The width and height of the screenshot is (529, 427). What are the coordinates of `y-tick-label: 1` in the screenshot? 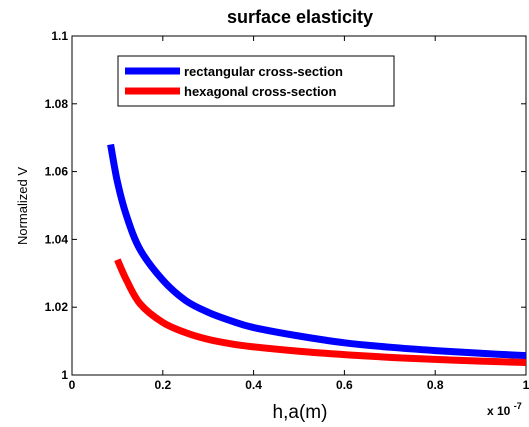 It's located at (64, 375).